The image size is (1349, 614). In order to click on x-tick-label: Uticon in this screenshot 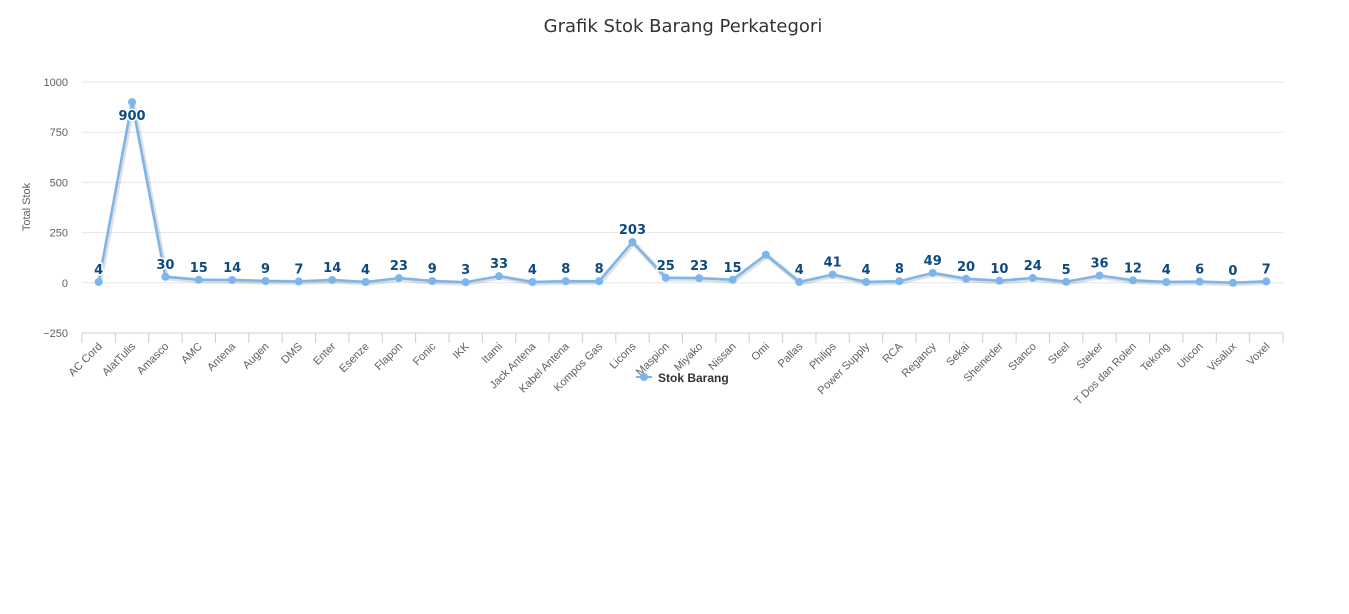, I will do `click(1190, 356)`.